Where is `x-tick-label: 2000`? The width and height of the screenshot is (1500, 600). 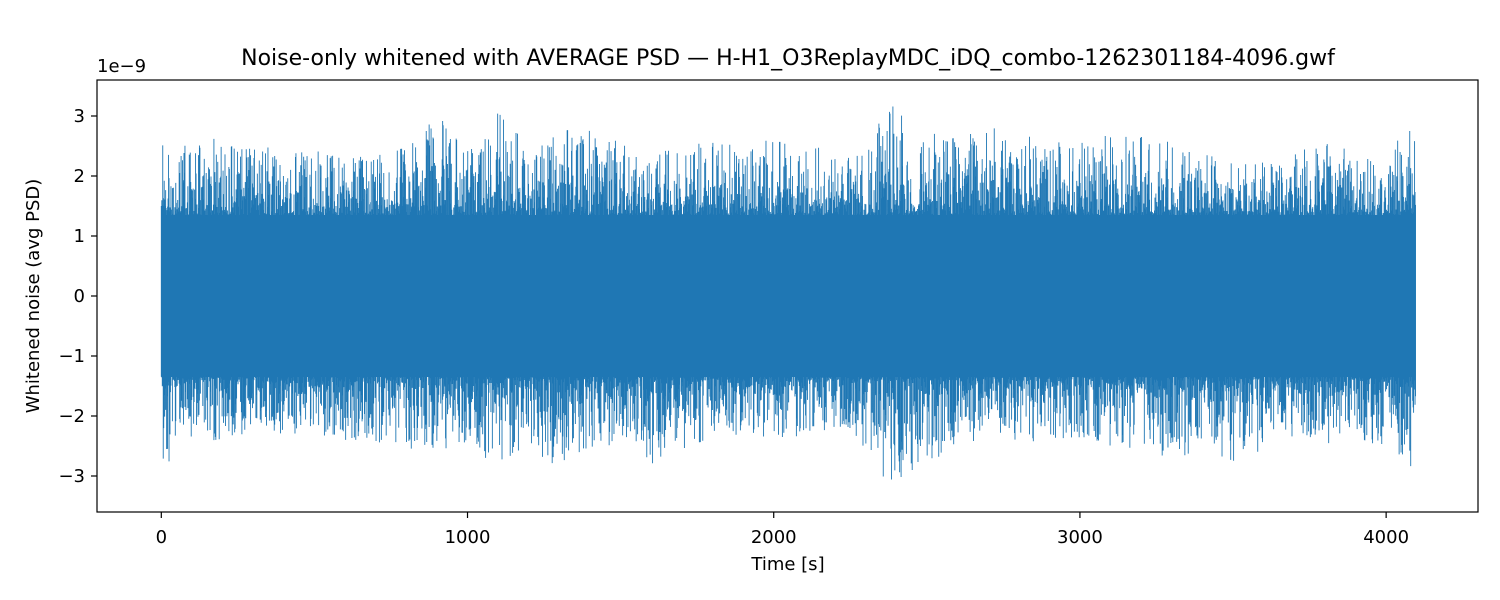 x-tick-label: 2000 is located at coordinates (774, 537).